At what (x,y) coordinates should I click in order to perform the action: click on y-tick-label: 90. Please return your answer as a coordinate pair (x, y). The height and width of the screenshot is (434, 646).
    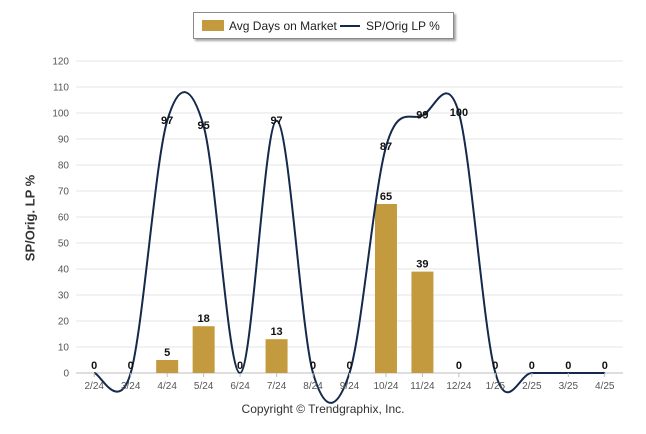
    Looking at the image, I should click on (64, 140).